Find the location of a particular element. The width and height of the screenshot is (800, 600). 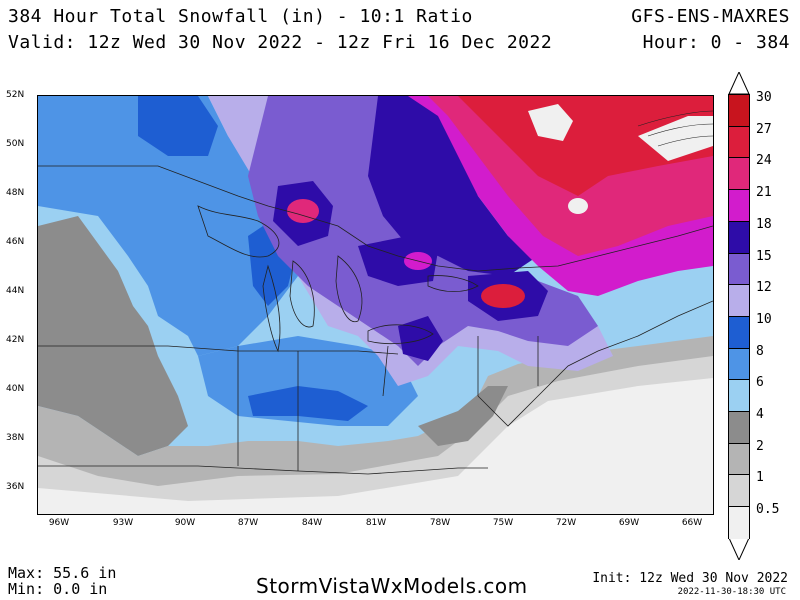

legend-label: 4 is located at coordinates (760, 414).